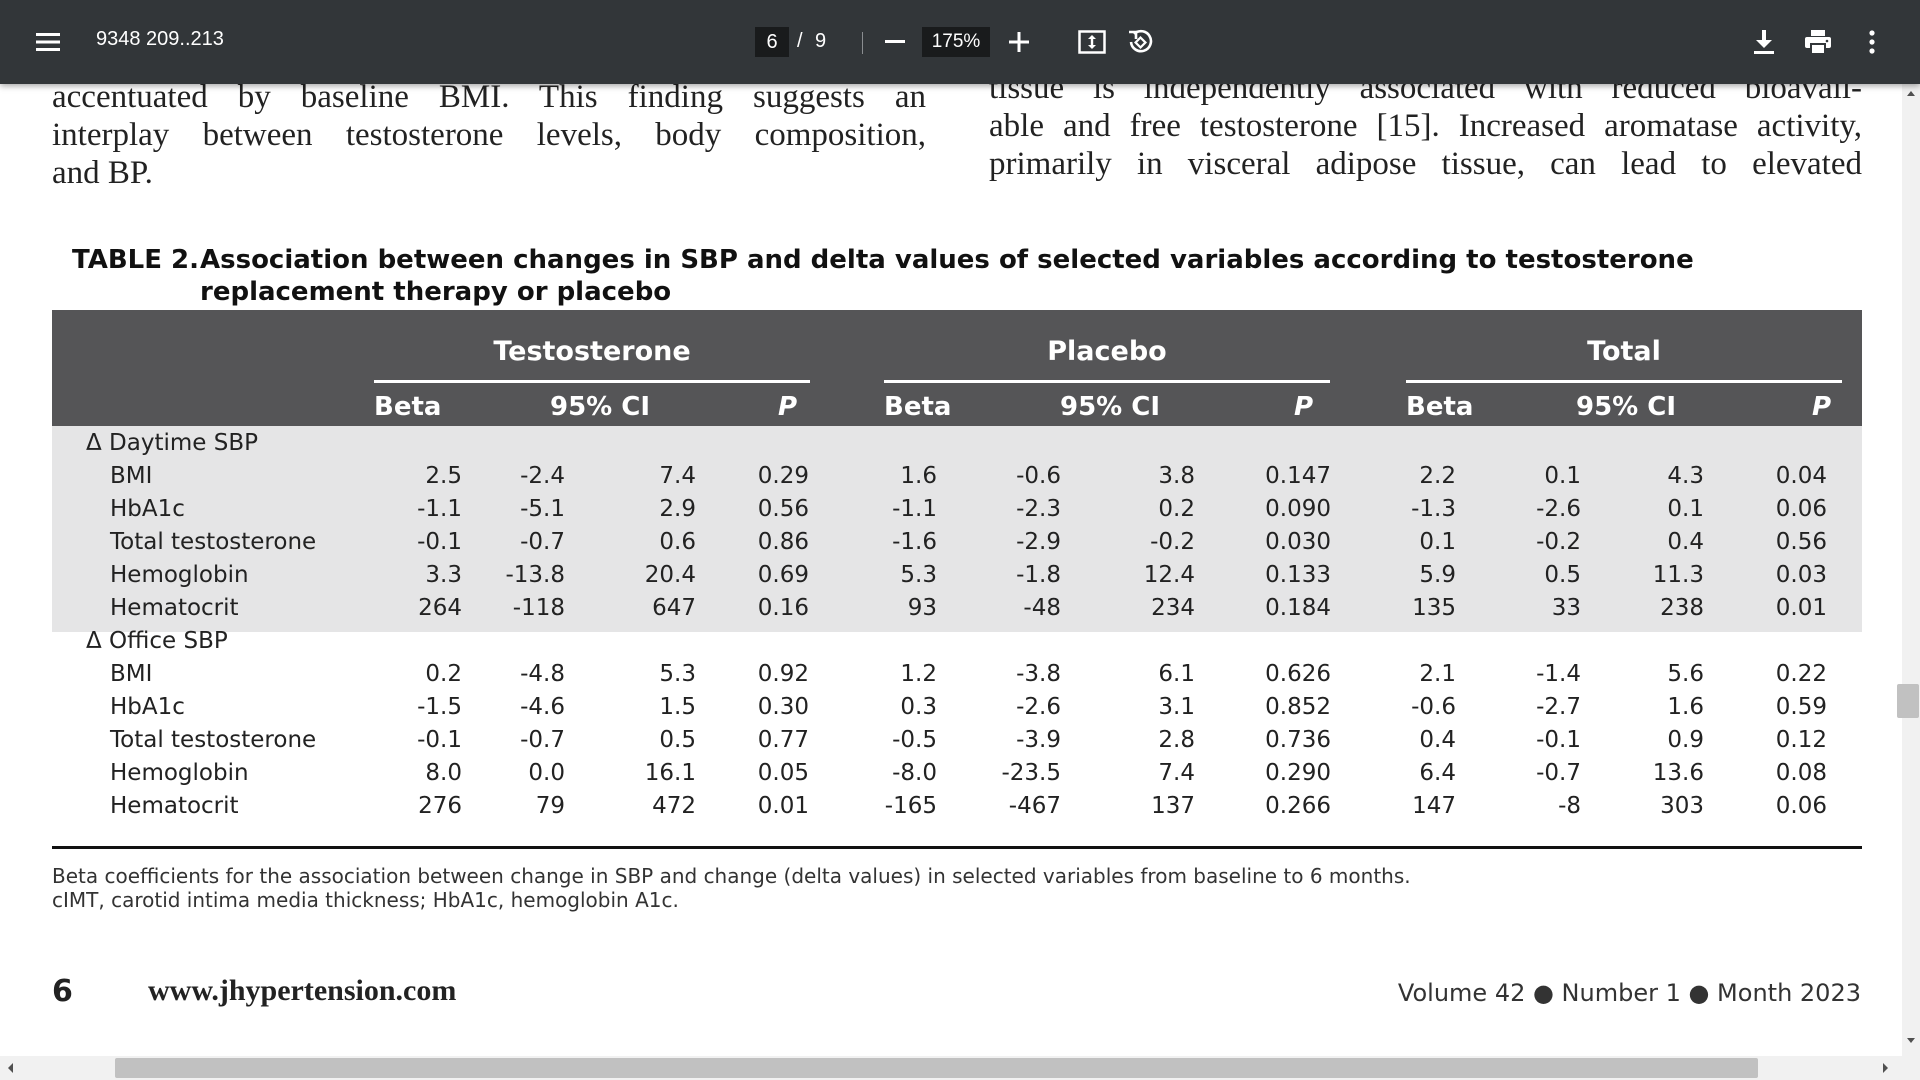 Image resolution: width=1920 pixels, height=1080 pixels. What do you see at coordinates (1818, 42) in the screenshot?
I see `print-button` at bounding box center [1818, 42].